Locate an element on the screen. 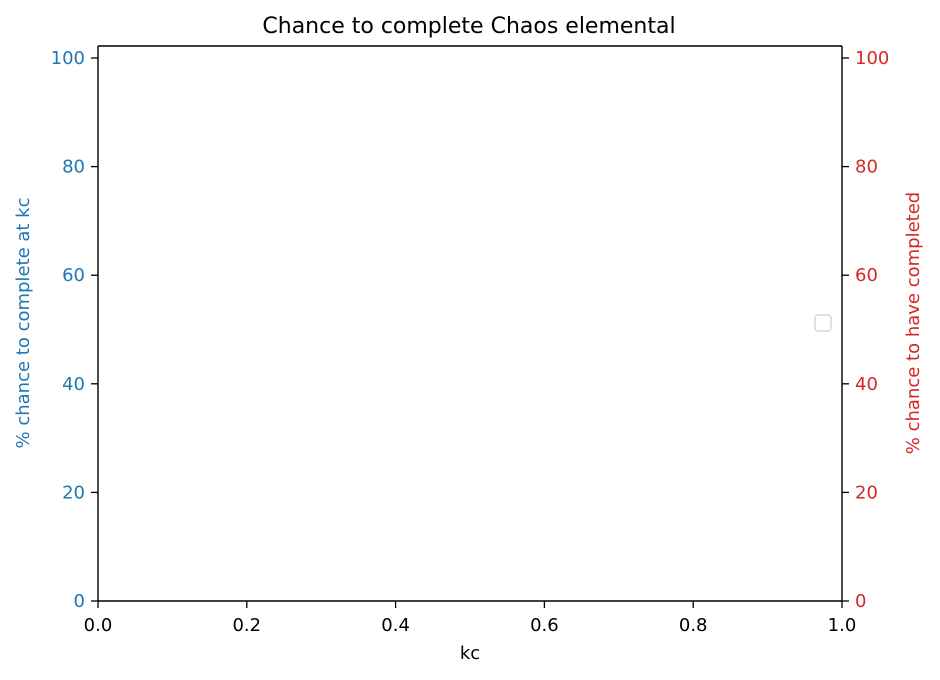 The height and width of the screenshot is (680, 940). y-right-tick-label: 0 is located at coordinates (860, 601).